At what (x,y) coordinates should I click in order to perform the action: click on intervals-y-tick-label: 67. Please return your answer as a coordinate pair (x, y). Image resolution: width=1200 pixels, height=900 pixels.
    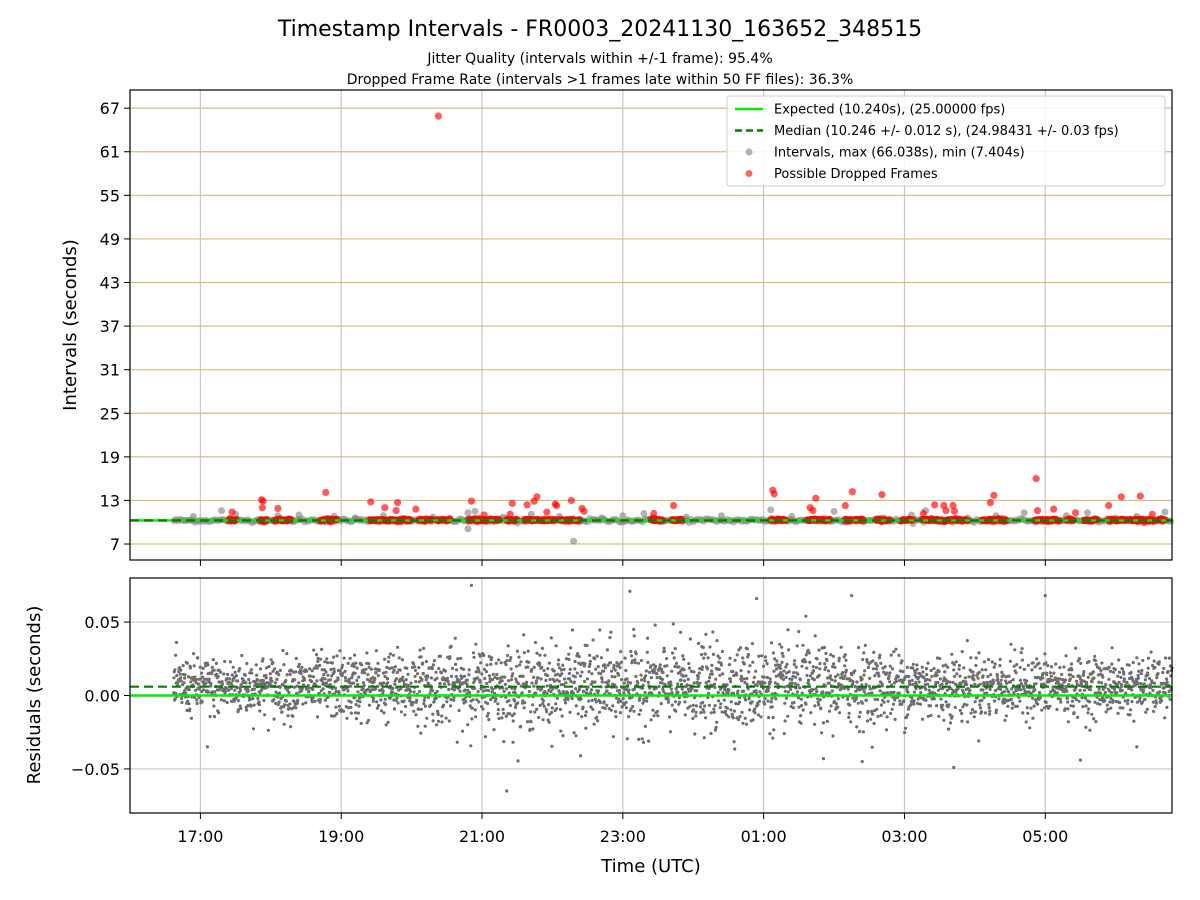
    Looking at the image, I should click on (110, 108).